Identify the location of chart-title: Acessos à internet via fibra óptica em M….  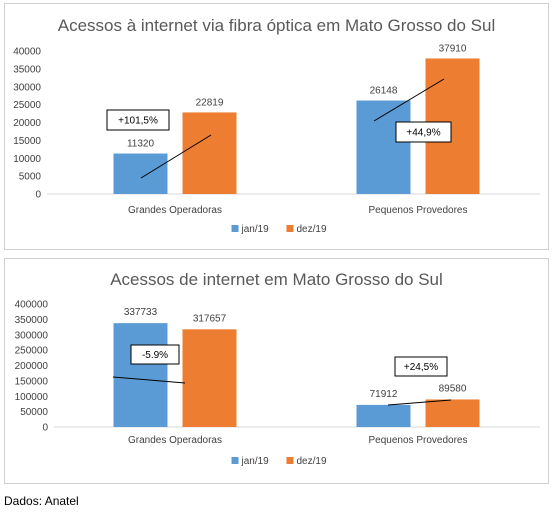
(276, 25).